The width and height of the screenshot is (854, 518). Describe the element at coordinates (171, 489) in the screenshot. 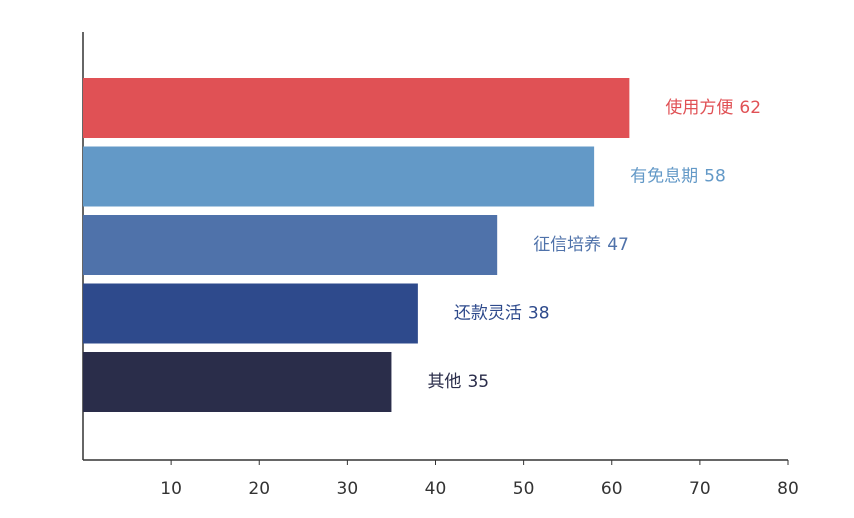

I see `x-tick-label: 10` at that location.